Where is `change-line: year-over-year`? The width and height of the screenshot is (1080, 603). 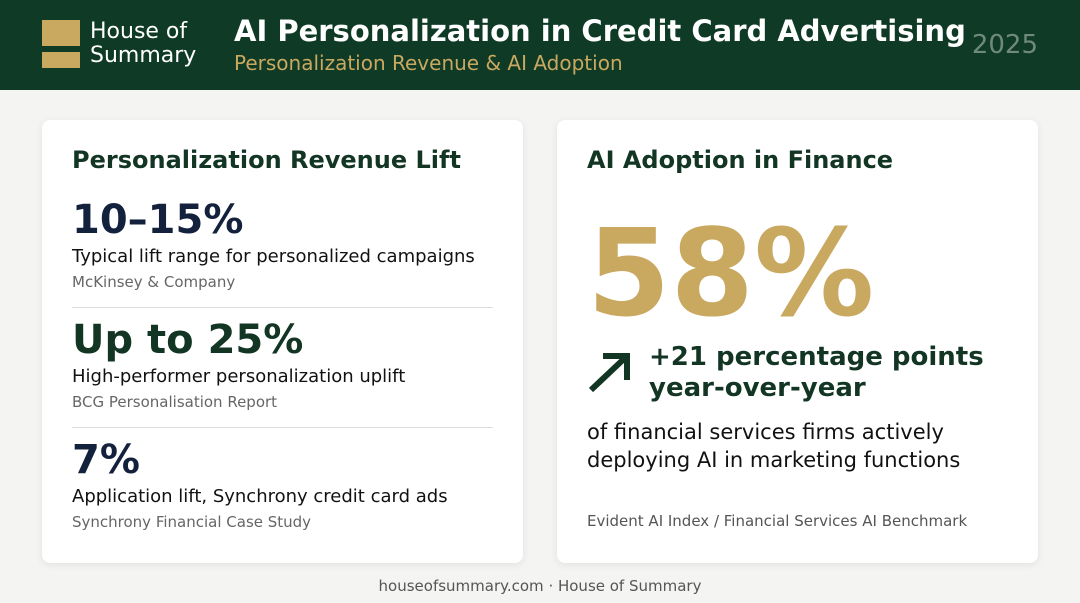
change-line: year-over-year is located at coordinates (757, 388).